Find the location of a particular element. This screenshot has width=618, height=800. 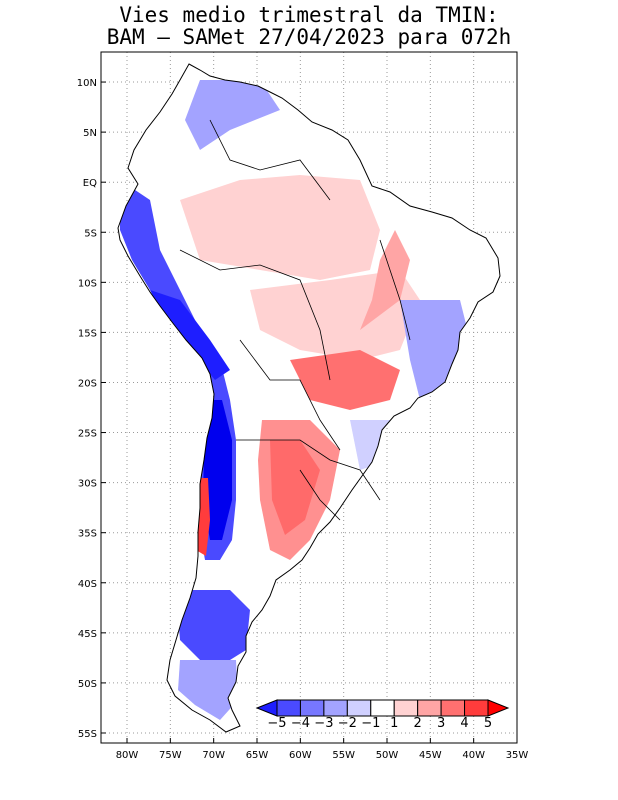

lat-tick-label: 25S is located at coordinates (87, 434).